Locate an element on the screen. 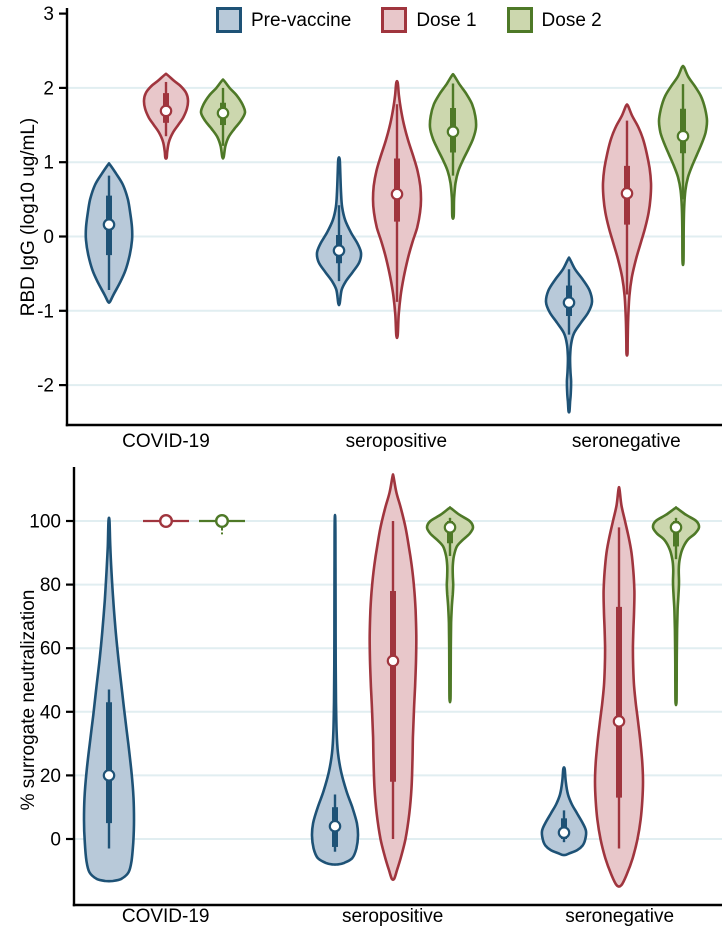 This screenshot has height=927, width=722. y-axis-title: RBD IgG (log10 ug/mL) is located at coordinates (28, 217).